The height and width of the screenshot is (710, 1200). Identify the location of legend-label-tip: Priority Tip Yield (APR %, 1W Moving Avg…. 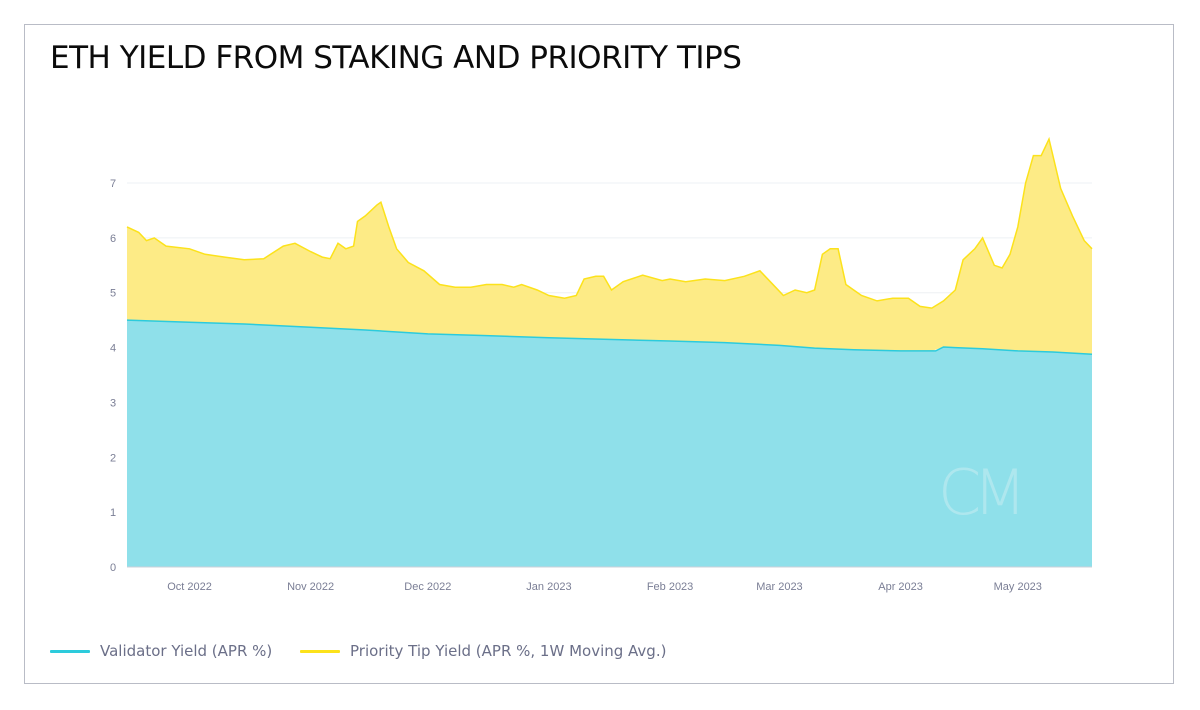
(508, 651).